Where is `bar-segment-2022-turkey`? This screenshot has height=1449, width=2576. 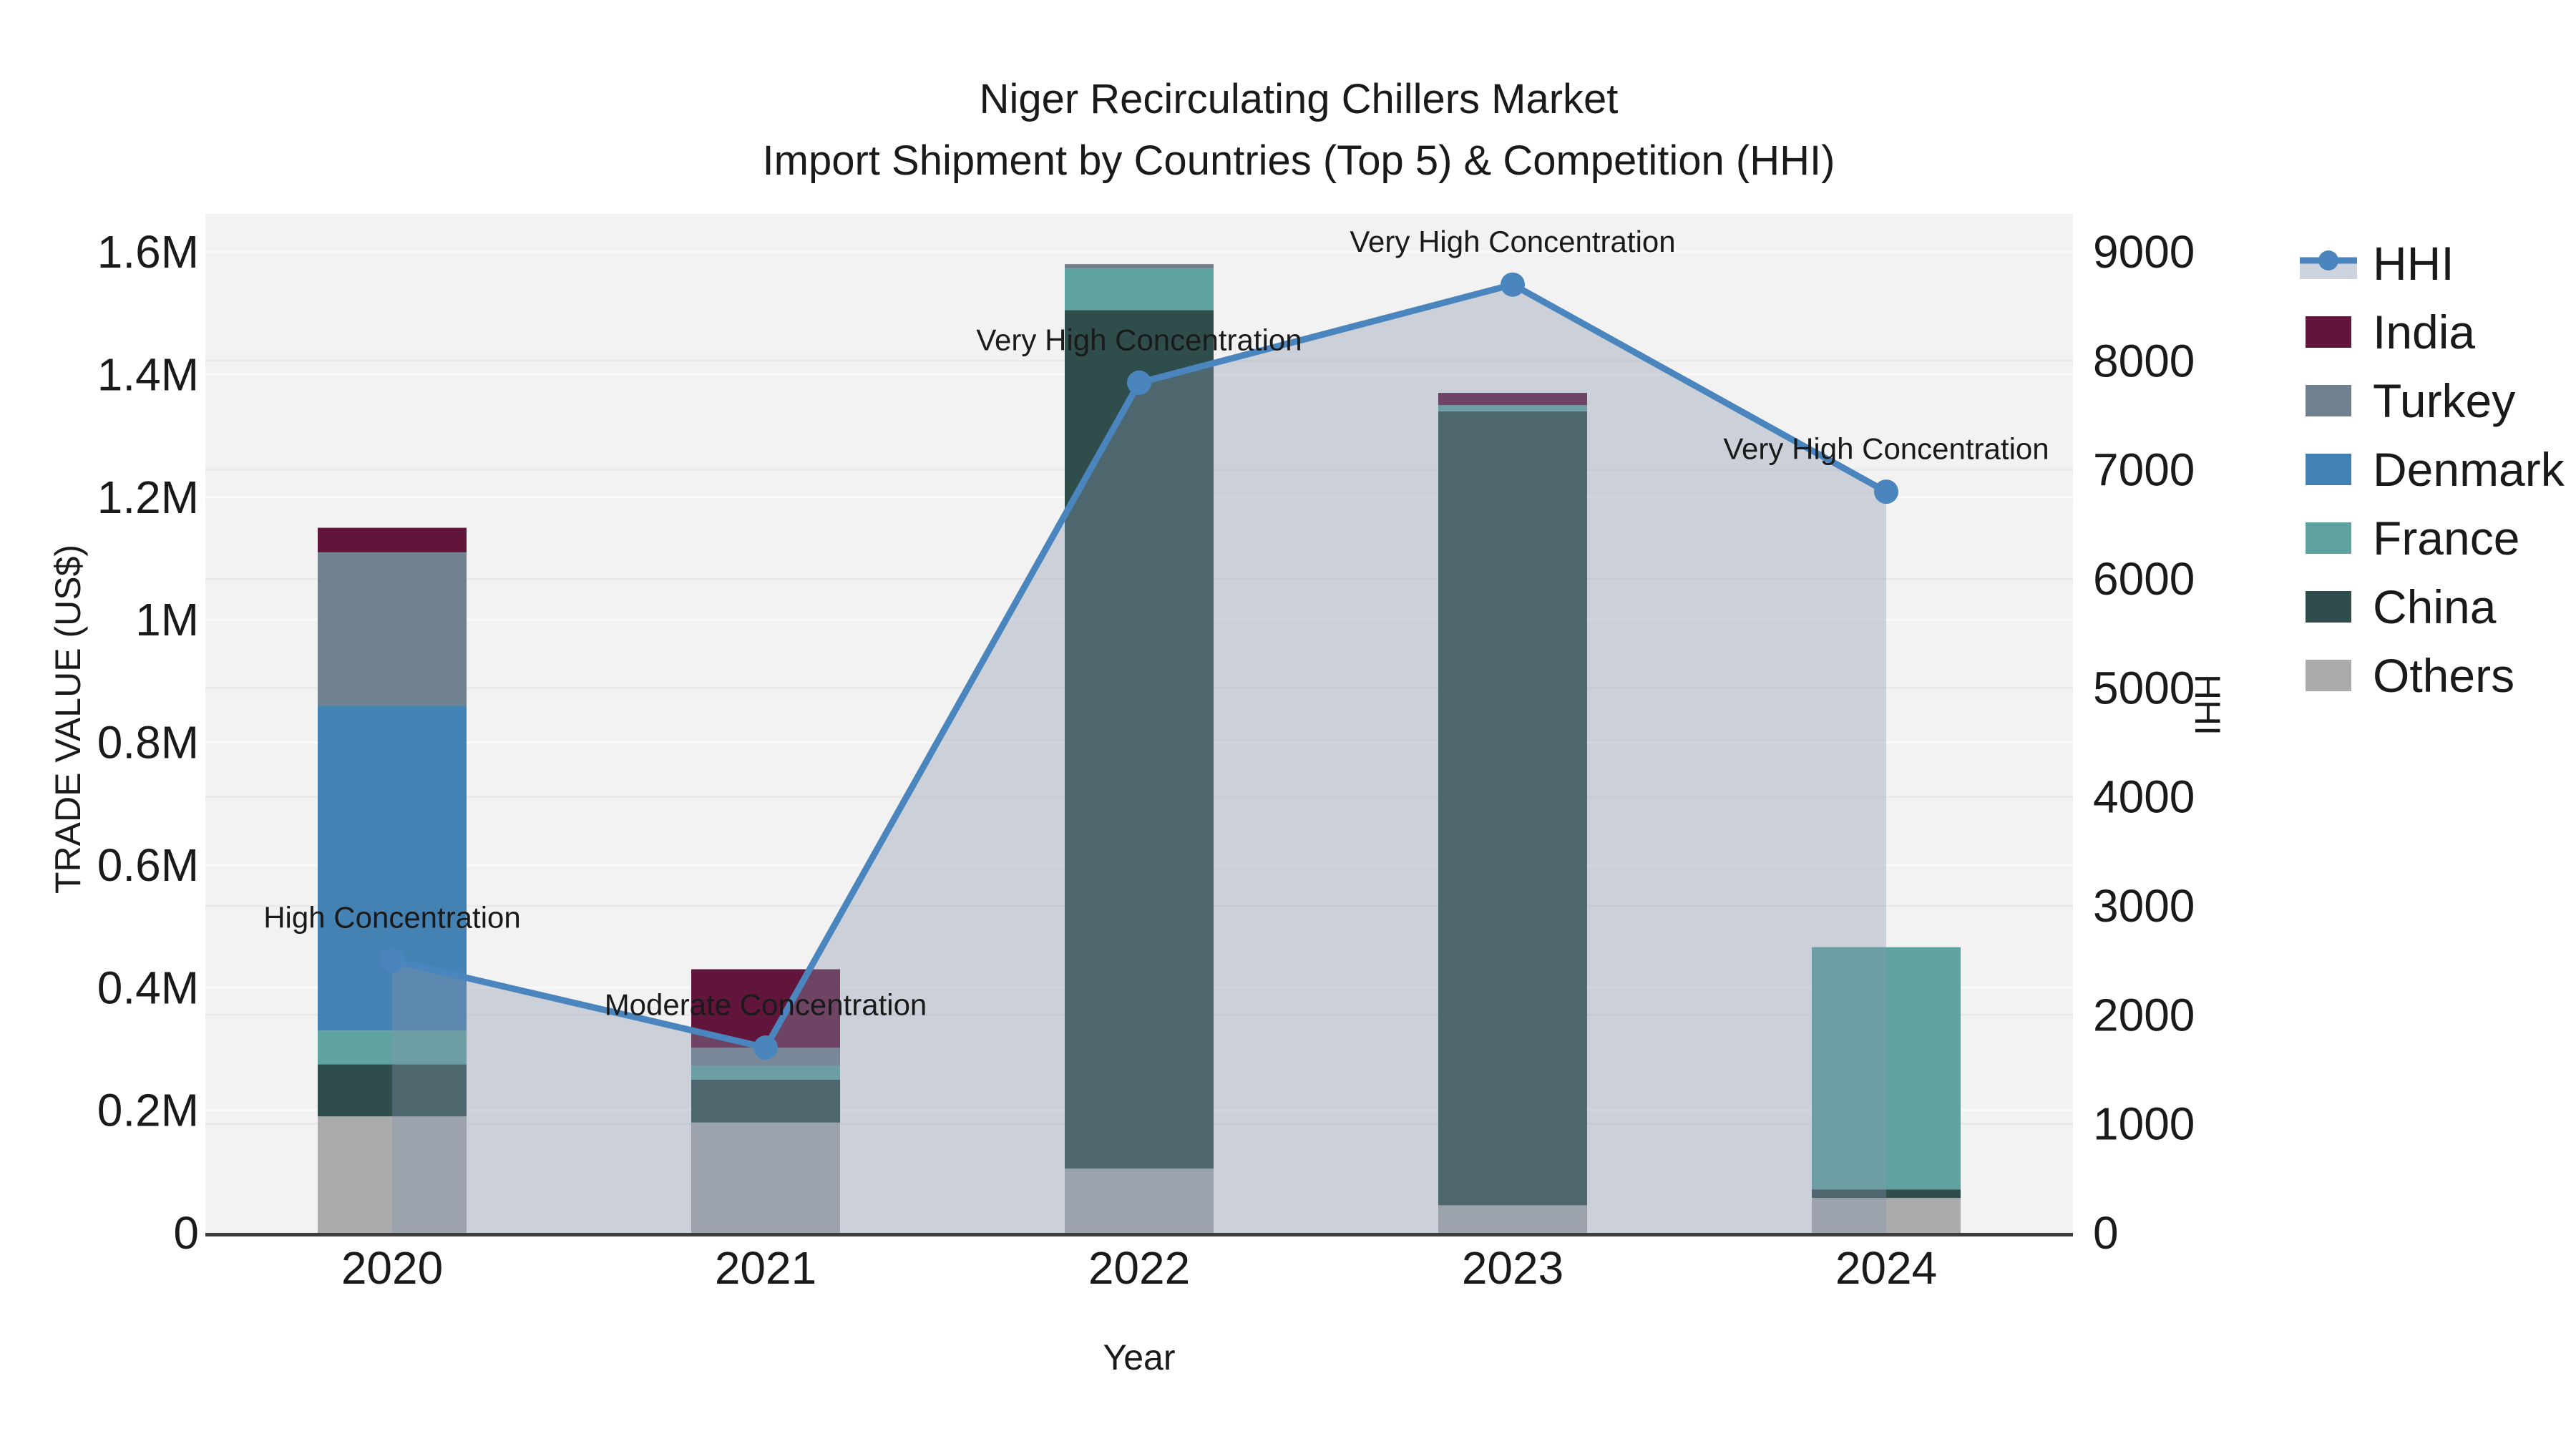 bar-segment-2022-turkey is located at coordinates (1139, 266).